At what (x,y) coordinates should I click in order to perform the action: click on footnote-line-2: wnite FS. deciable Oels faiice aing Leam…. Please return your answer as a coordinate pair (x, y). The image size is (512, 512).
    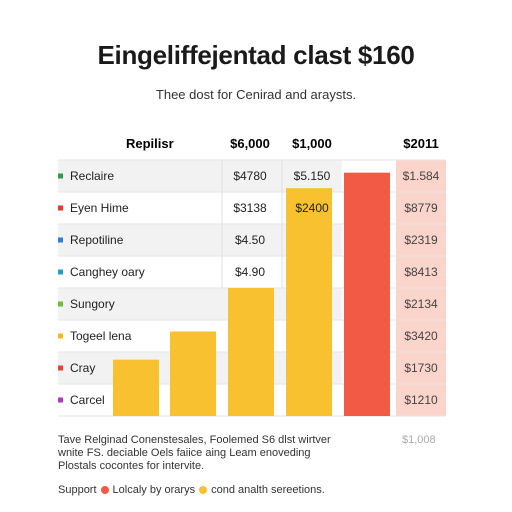
    Looking at the image, I should click on (184, 453).